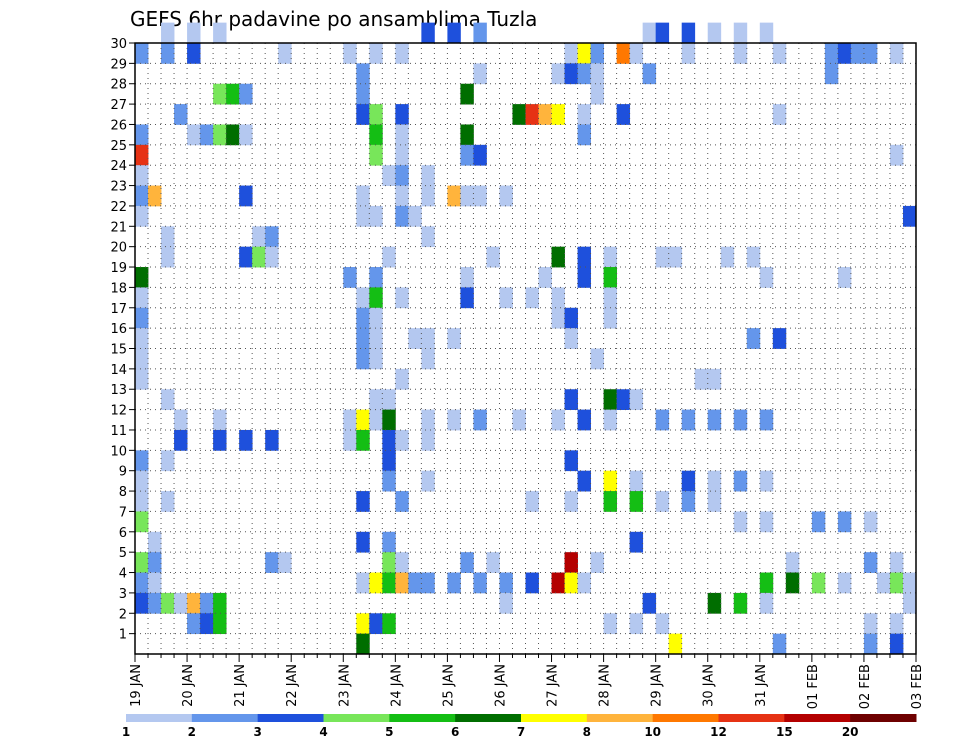 The image size is (960, 742). I want to click on y-tick-label: 18, so click(118, 288).